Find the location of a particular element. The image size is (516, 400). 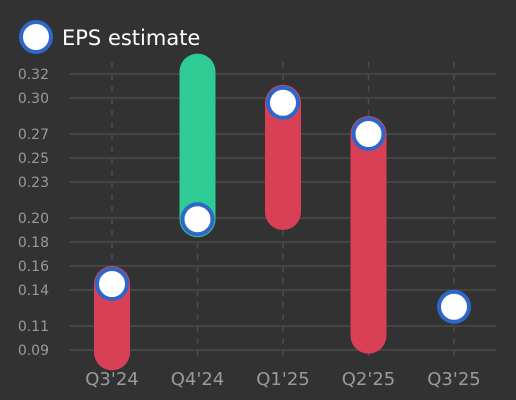

x-tick-label: Q3'24 is located at coordinates (111, 379).